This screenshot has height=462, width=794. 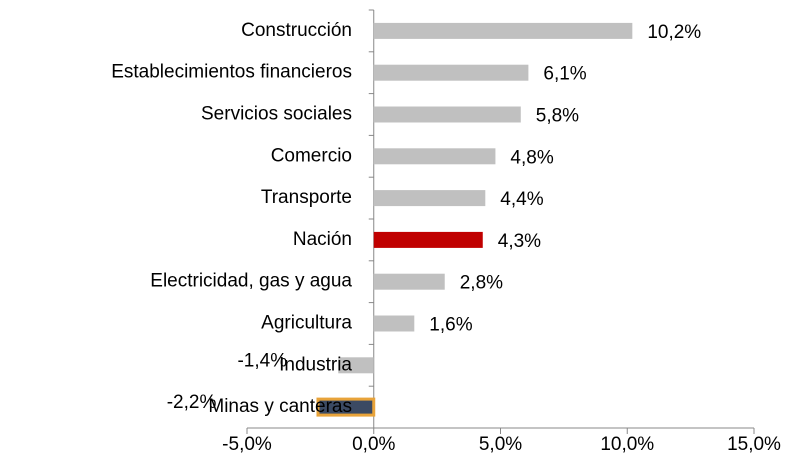 What do you see at coordinates (322, 239) in the screenshot?
I see `category-label: Nación` at bounding box center [322, 239].